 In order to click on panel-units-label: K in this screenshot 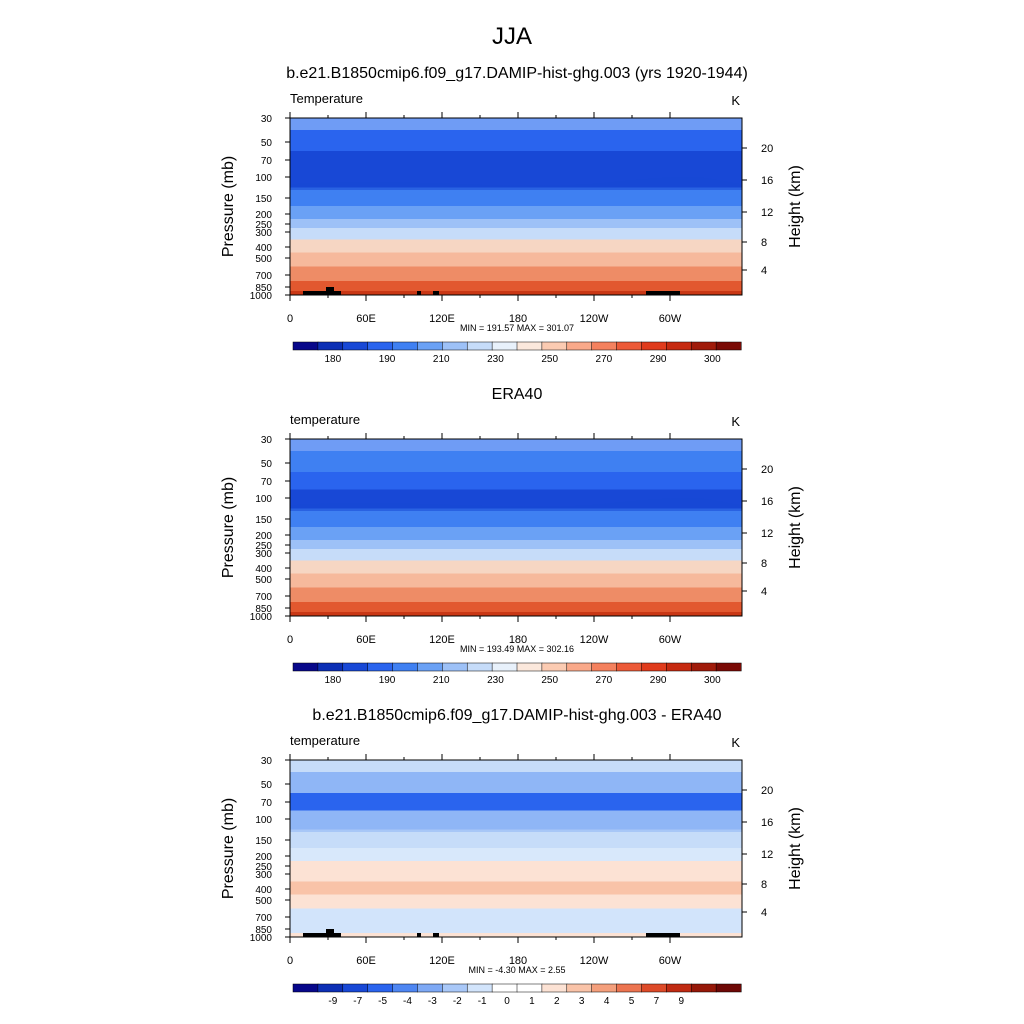, I will do `click(735, 421)`.